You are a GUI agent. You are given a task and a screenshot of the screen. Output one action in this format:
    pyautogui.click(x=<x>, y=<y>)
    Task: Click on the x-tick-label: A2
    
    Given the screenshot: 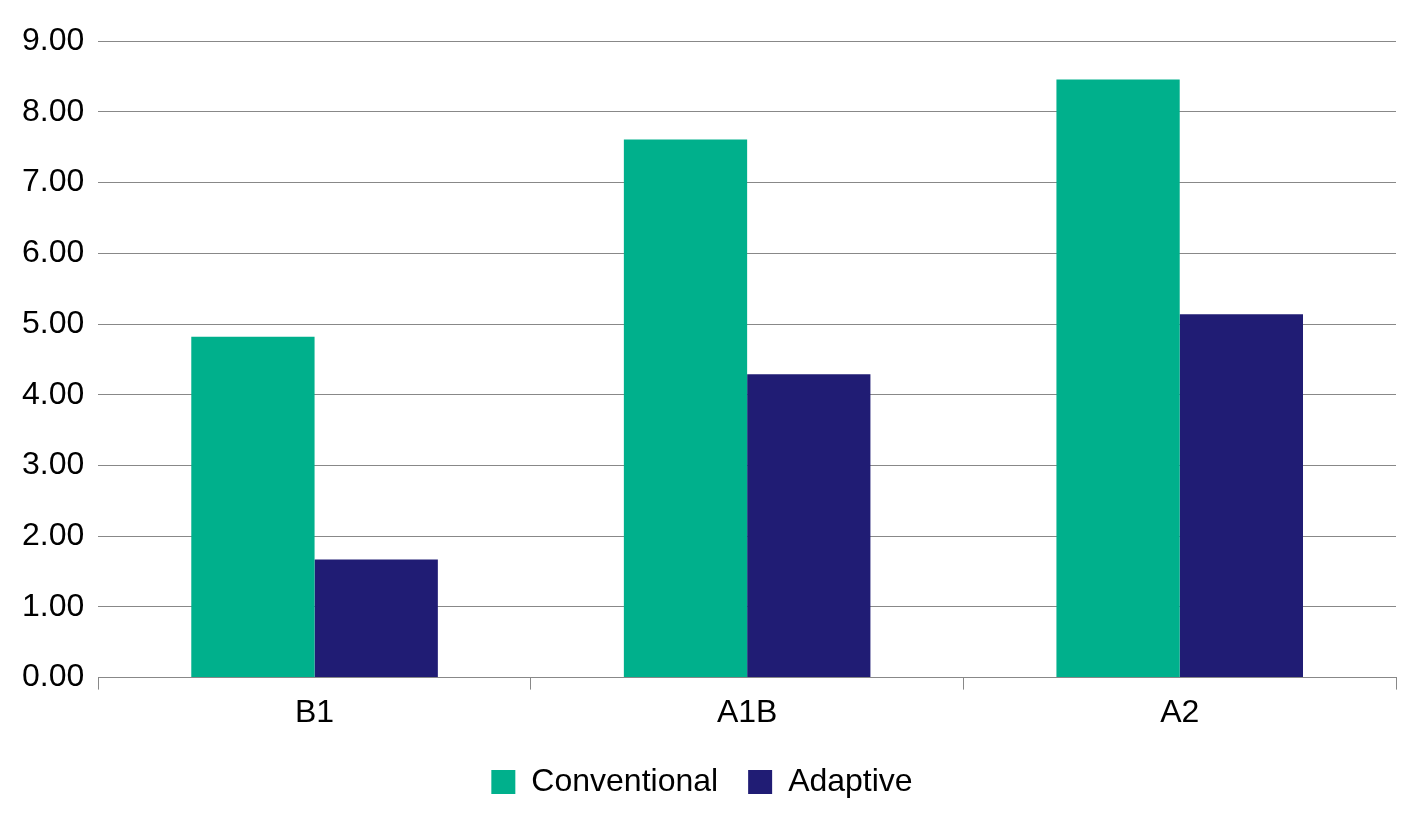 What is the action you would take?
    pyautogui.click(x=1180, y=710)
    